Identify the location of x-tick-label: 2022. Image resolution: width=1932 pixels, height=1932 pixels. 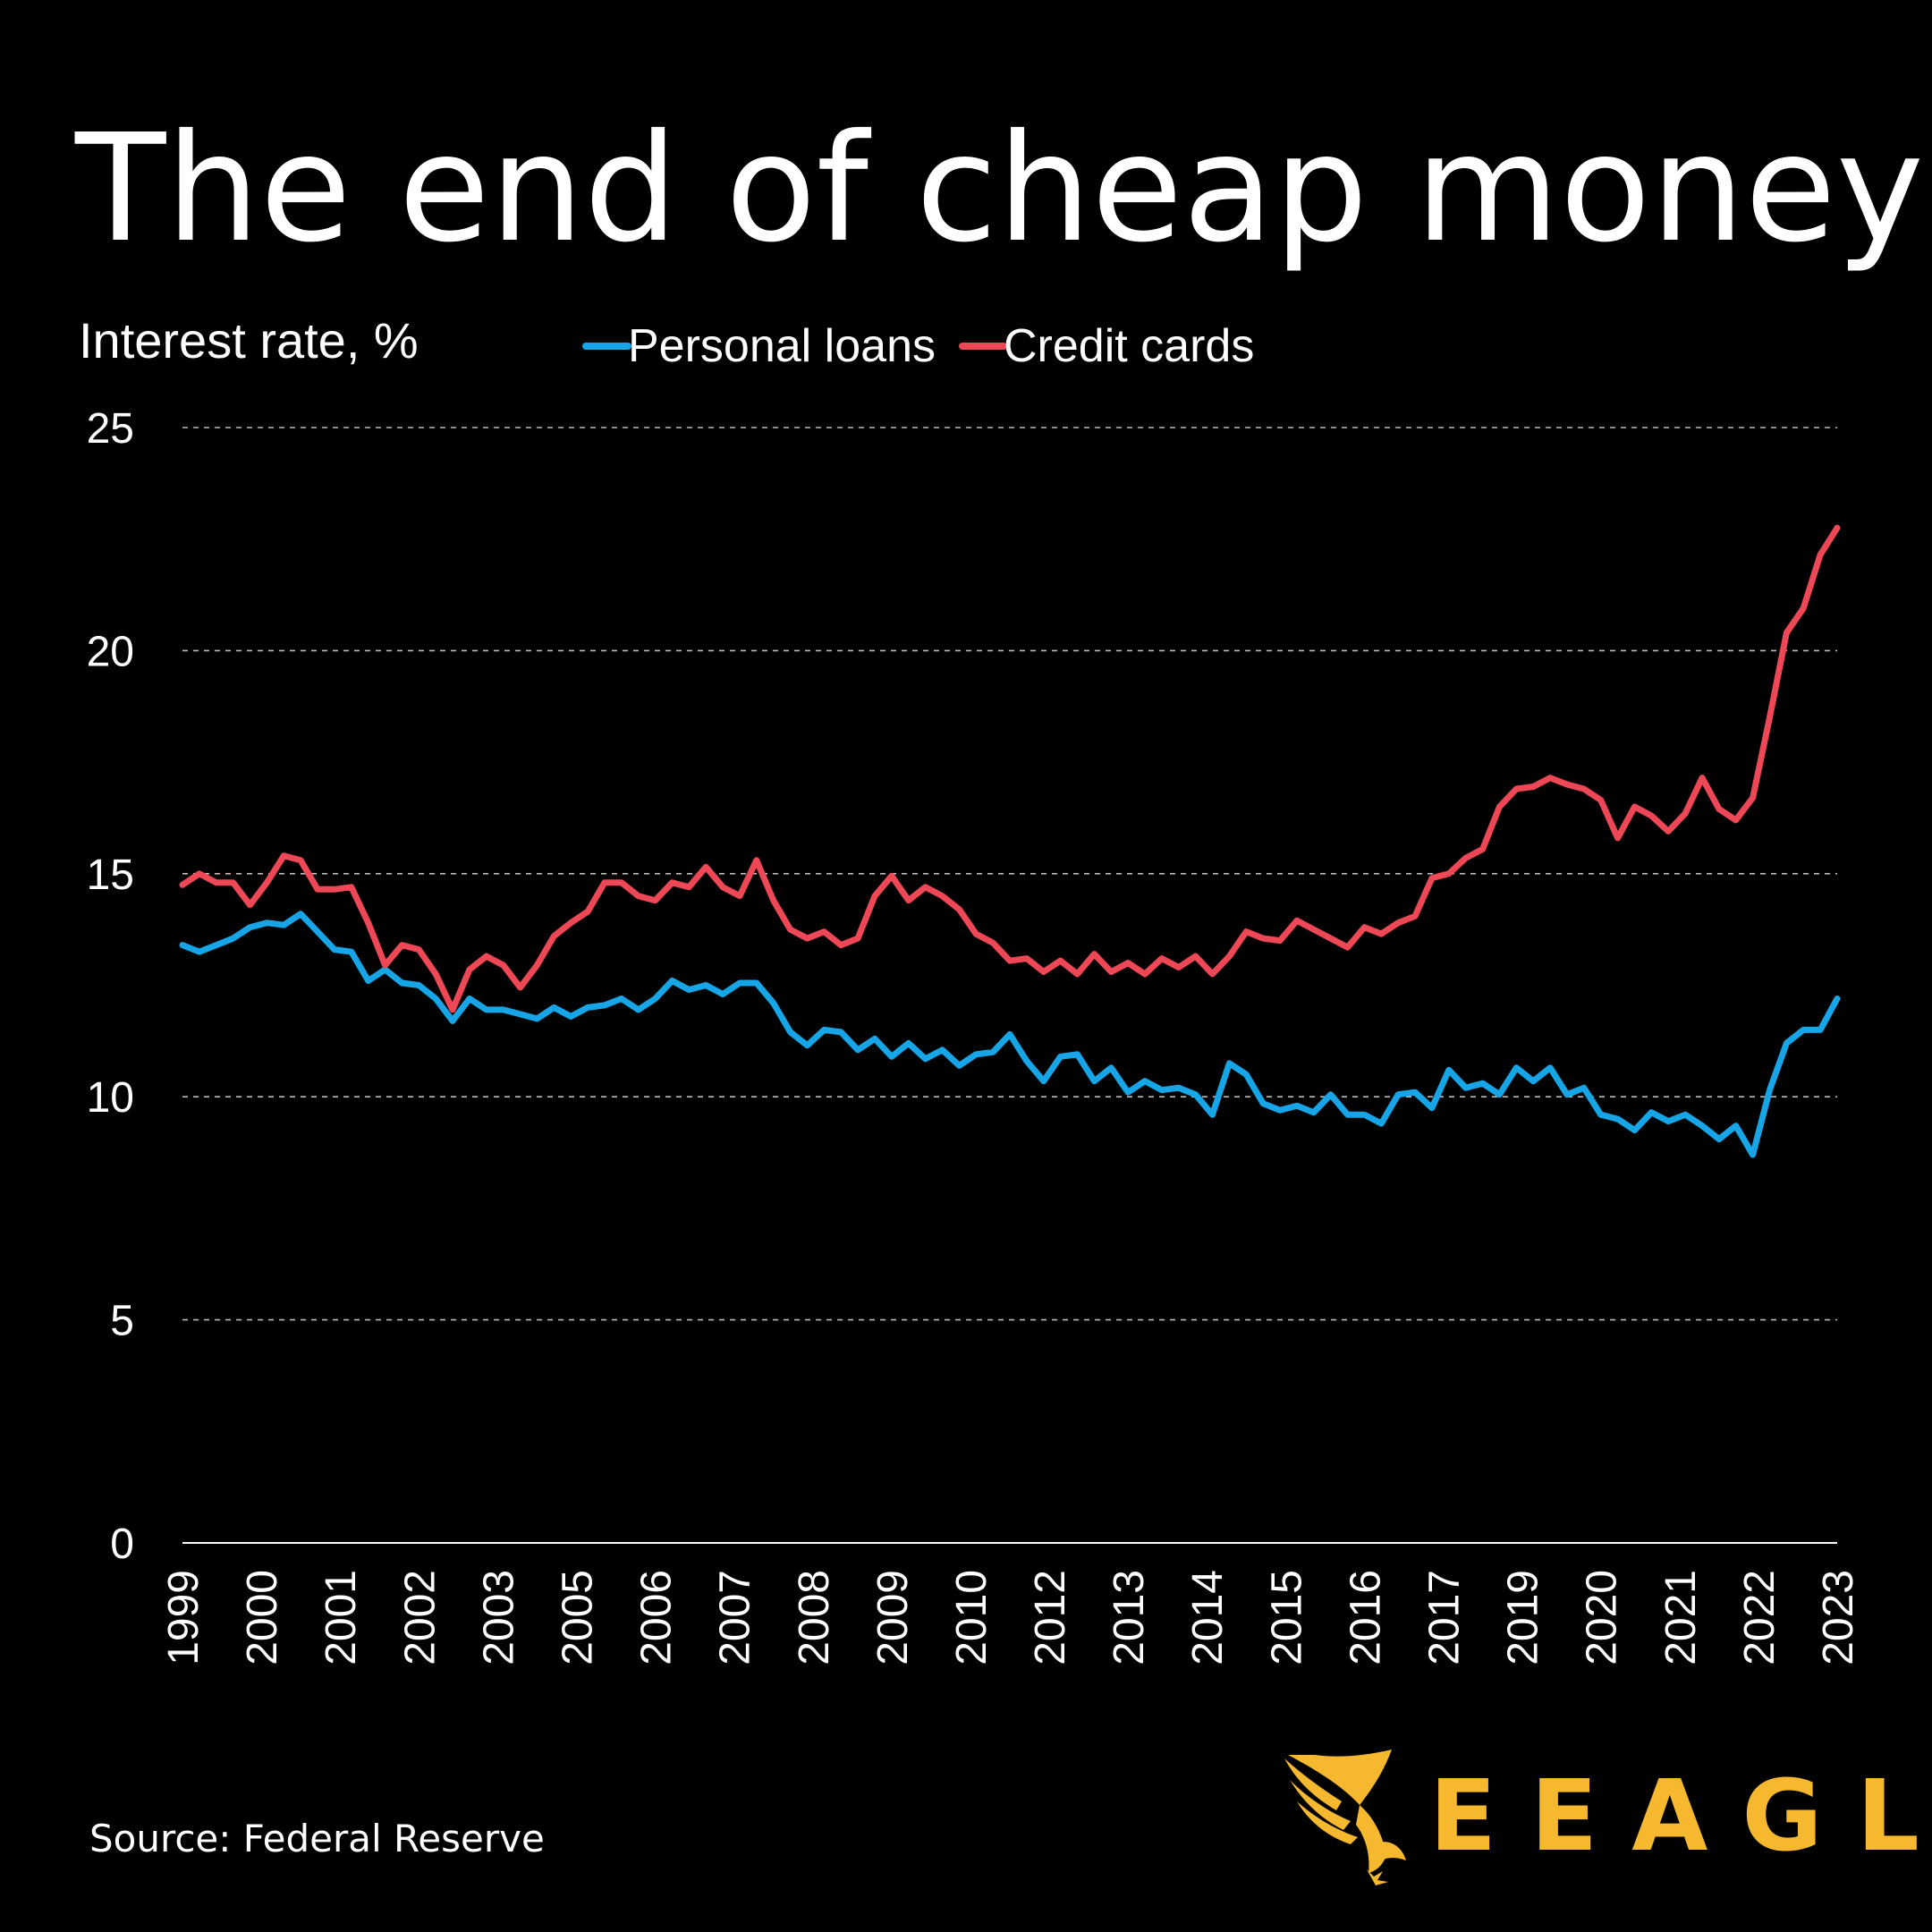
(1760, 1617).